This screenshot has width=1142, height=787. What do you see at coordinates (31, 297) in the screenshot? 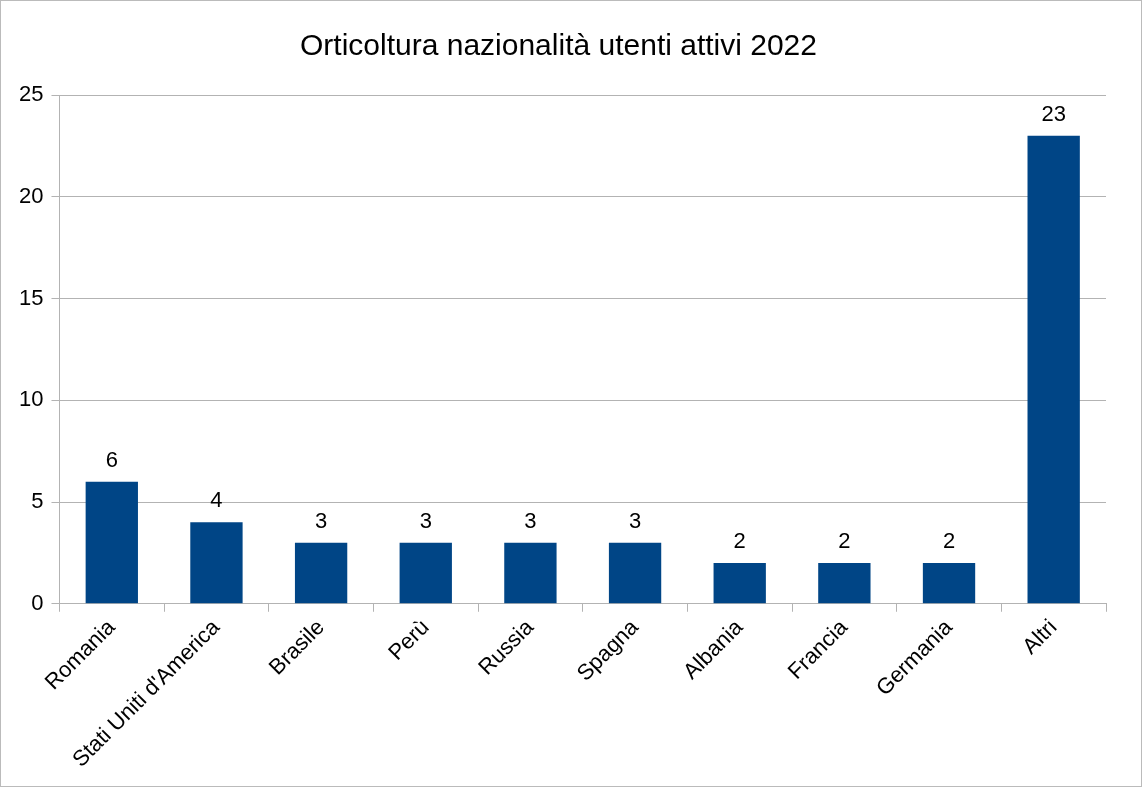
I see `y-tick-label: 15` at bounding box center [31, 297].